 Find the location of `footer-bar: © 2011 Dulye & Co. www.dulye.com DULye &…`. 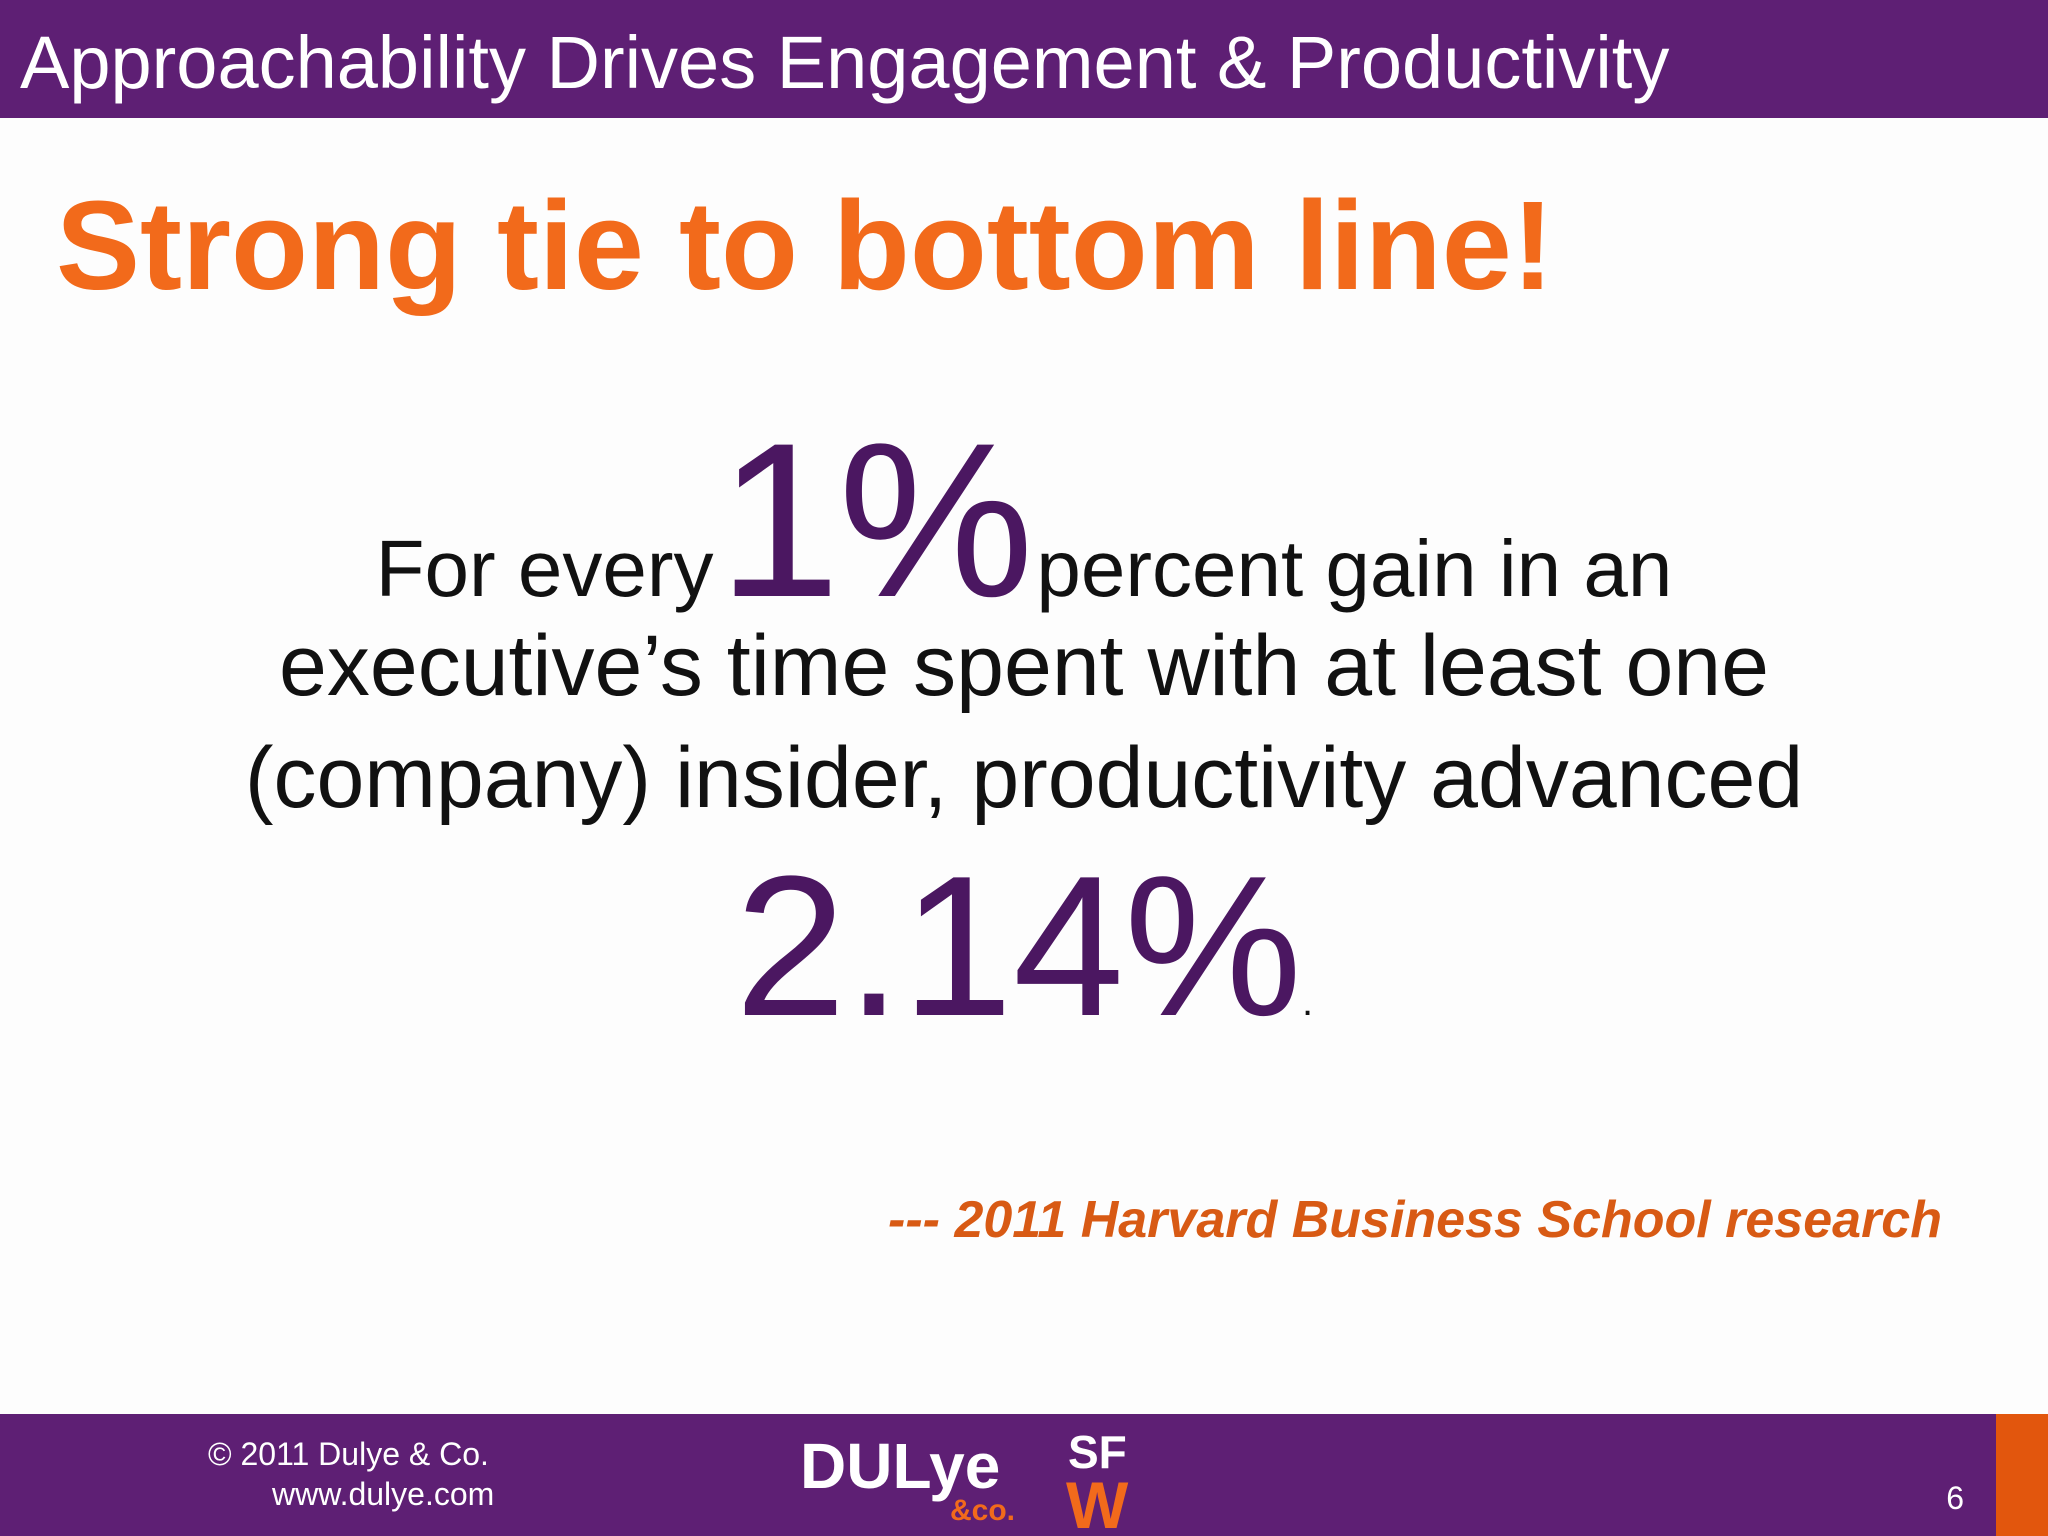

footer-bar: © 2011 Dulye & Co. www.dulye.com DULye &… is located at coordinates (1024, 1475).